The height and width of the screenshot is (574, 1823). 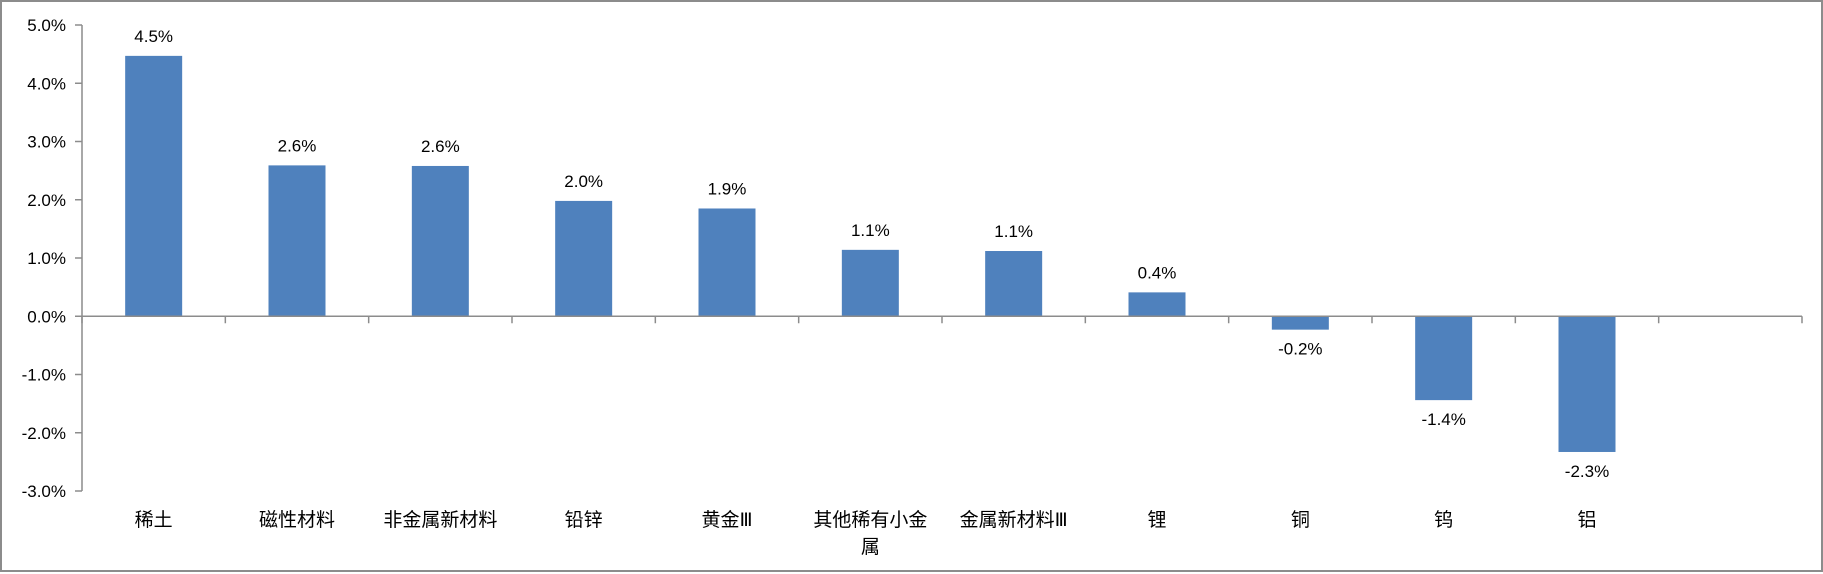 I want to click on data-label: -2.3%, so click(x=1587, y=471).